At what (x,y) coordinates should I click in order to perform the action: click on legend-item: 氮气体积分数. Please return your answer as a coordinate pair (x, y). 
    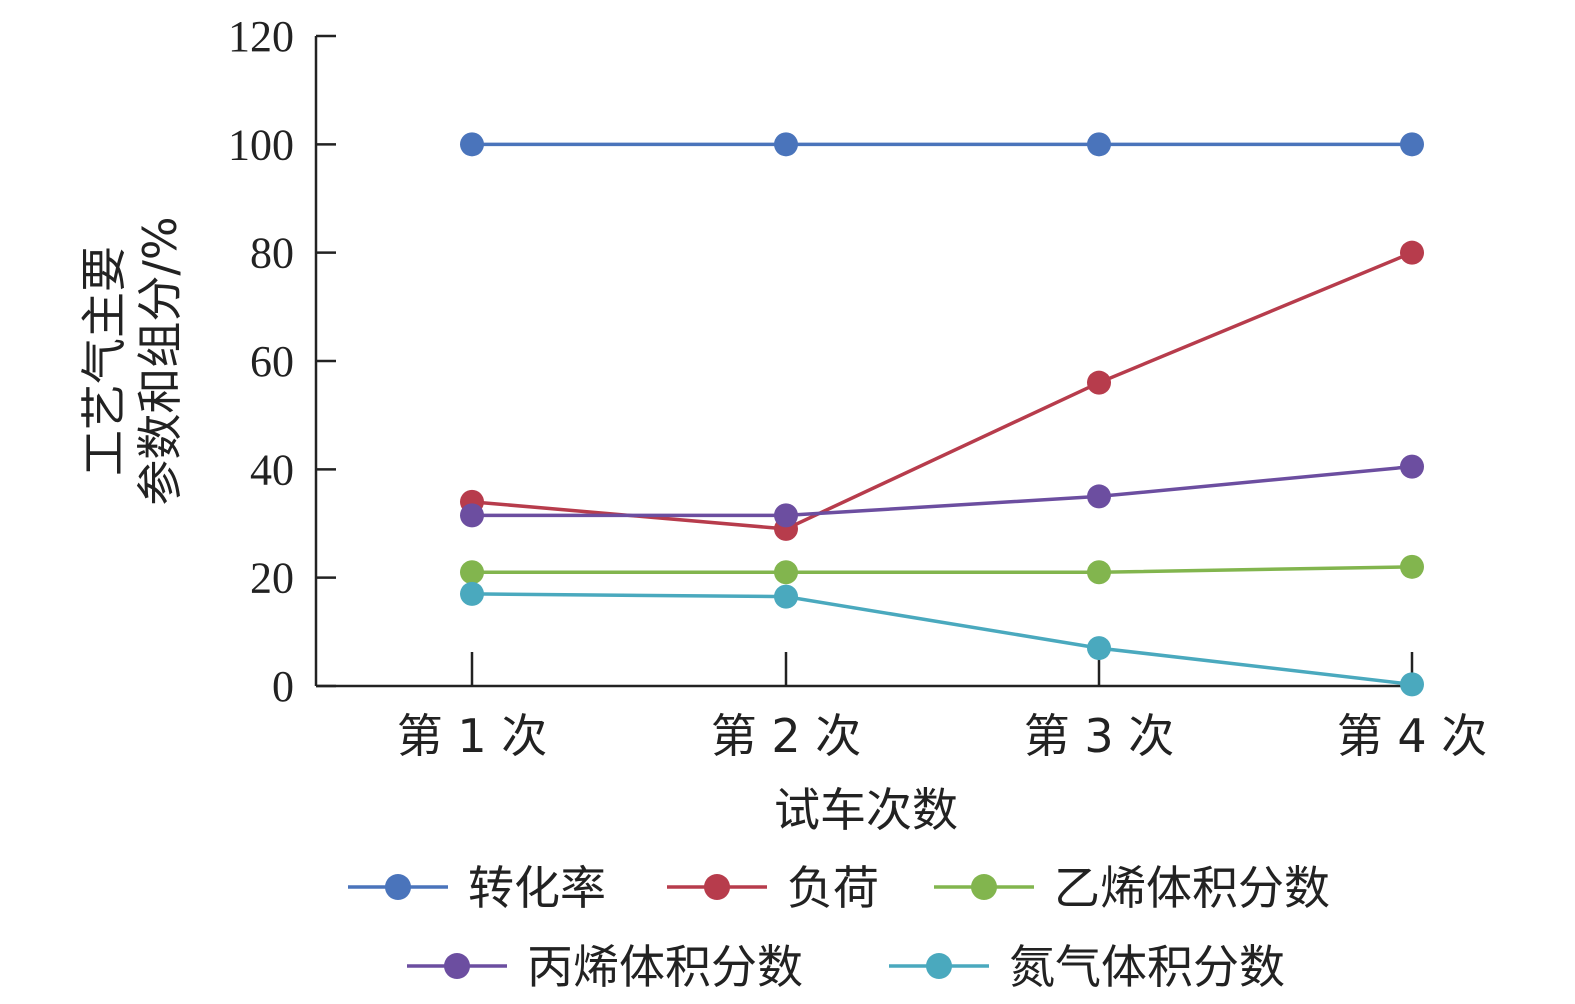
    Looking at the image, I should click on (1087, 967).